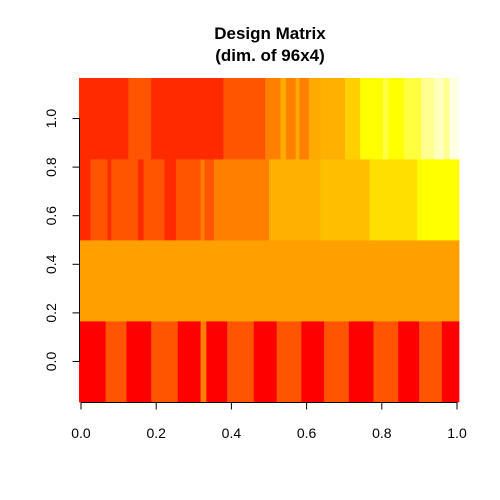  Describe the element at coordinates (51, 362) in the screenshot. I see `y-tick-label: 0.0` at that location.